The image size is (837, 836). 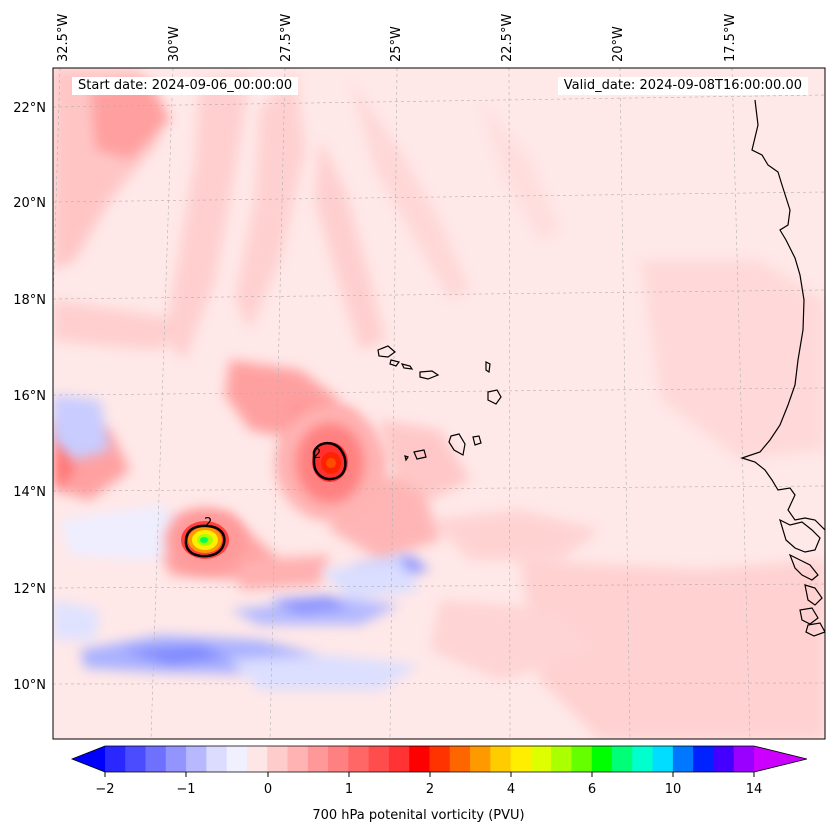 What do you see at coordinates (29, 108) in the screenshot?
I see `latitude-label: 22°N` at bounding box center [29, 108].